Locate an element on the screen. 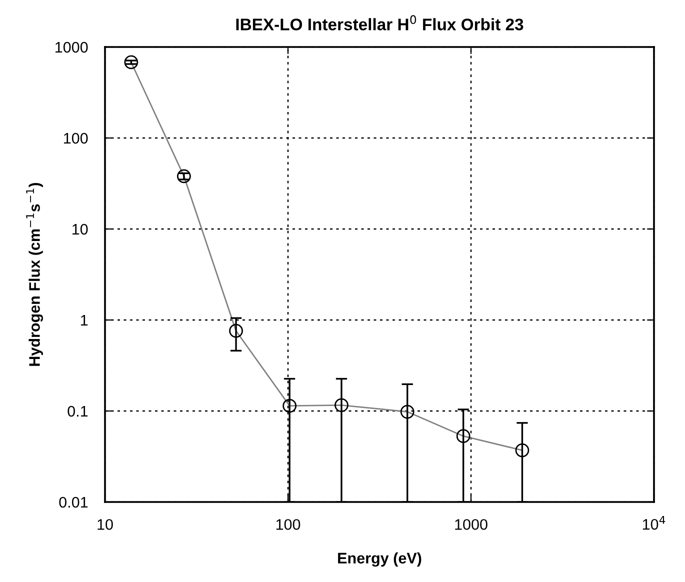 This screenshot has height=582, width=685. chart-title: IBEX-LO Interstellar H$^{0}$ Flux Orbit 23 is located at coordinates (380, 22).